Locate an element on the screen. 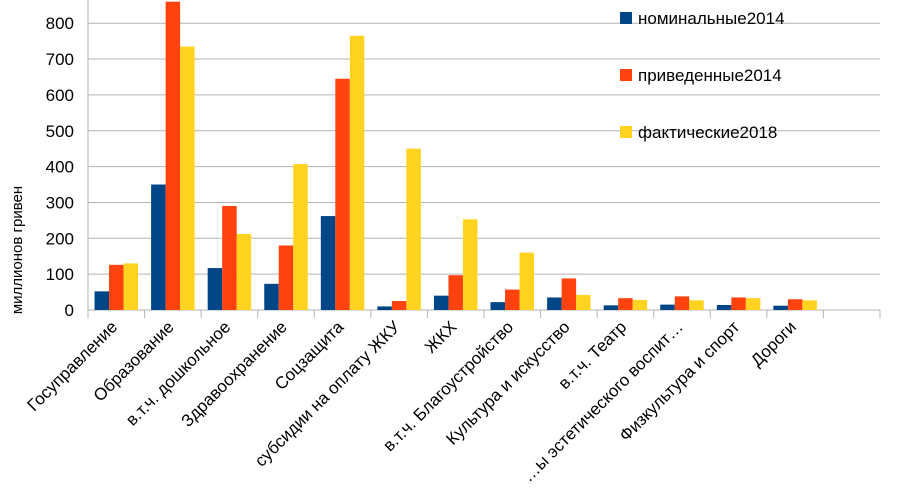 The height and width of the screenshot is (500, 906). y-tick-label: 400 is located at coordinates (60, 167).